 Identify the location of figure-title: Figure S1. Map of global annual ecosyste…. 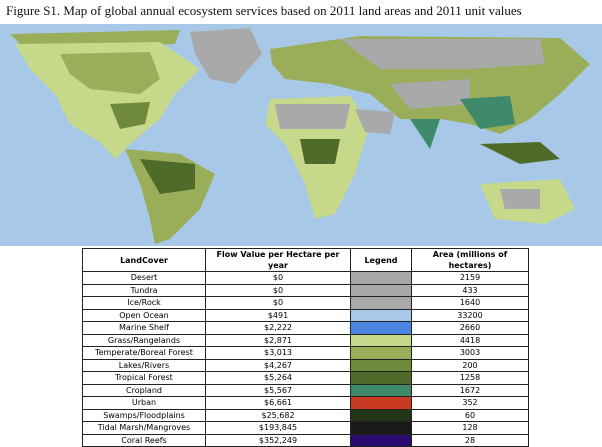
(264, 10).